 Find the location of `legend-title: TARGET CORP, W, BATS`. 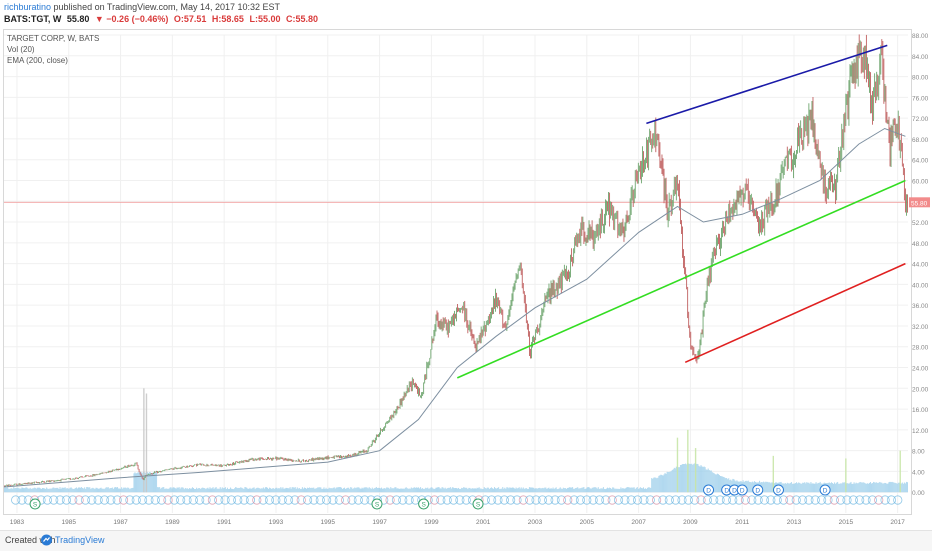

legend-title: TARGET CORP, W, BATS is located at coordinates (53, 38).